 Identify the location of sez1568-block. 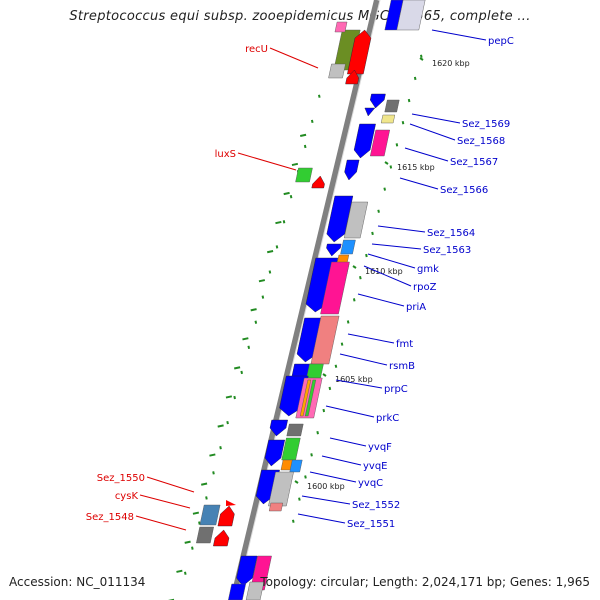
(388, 119).